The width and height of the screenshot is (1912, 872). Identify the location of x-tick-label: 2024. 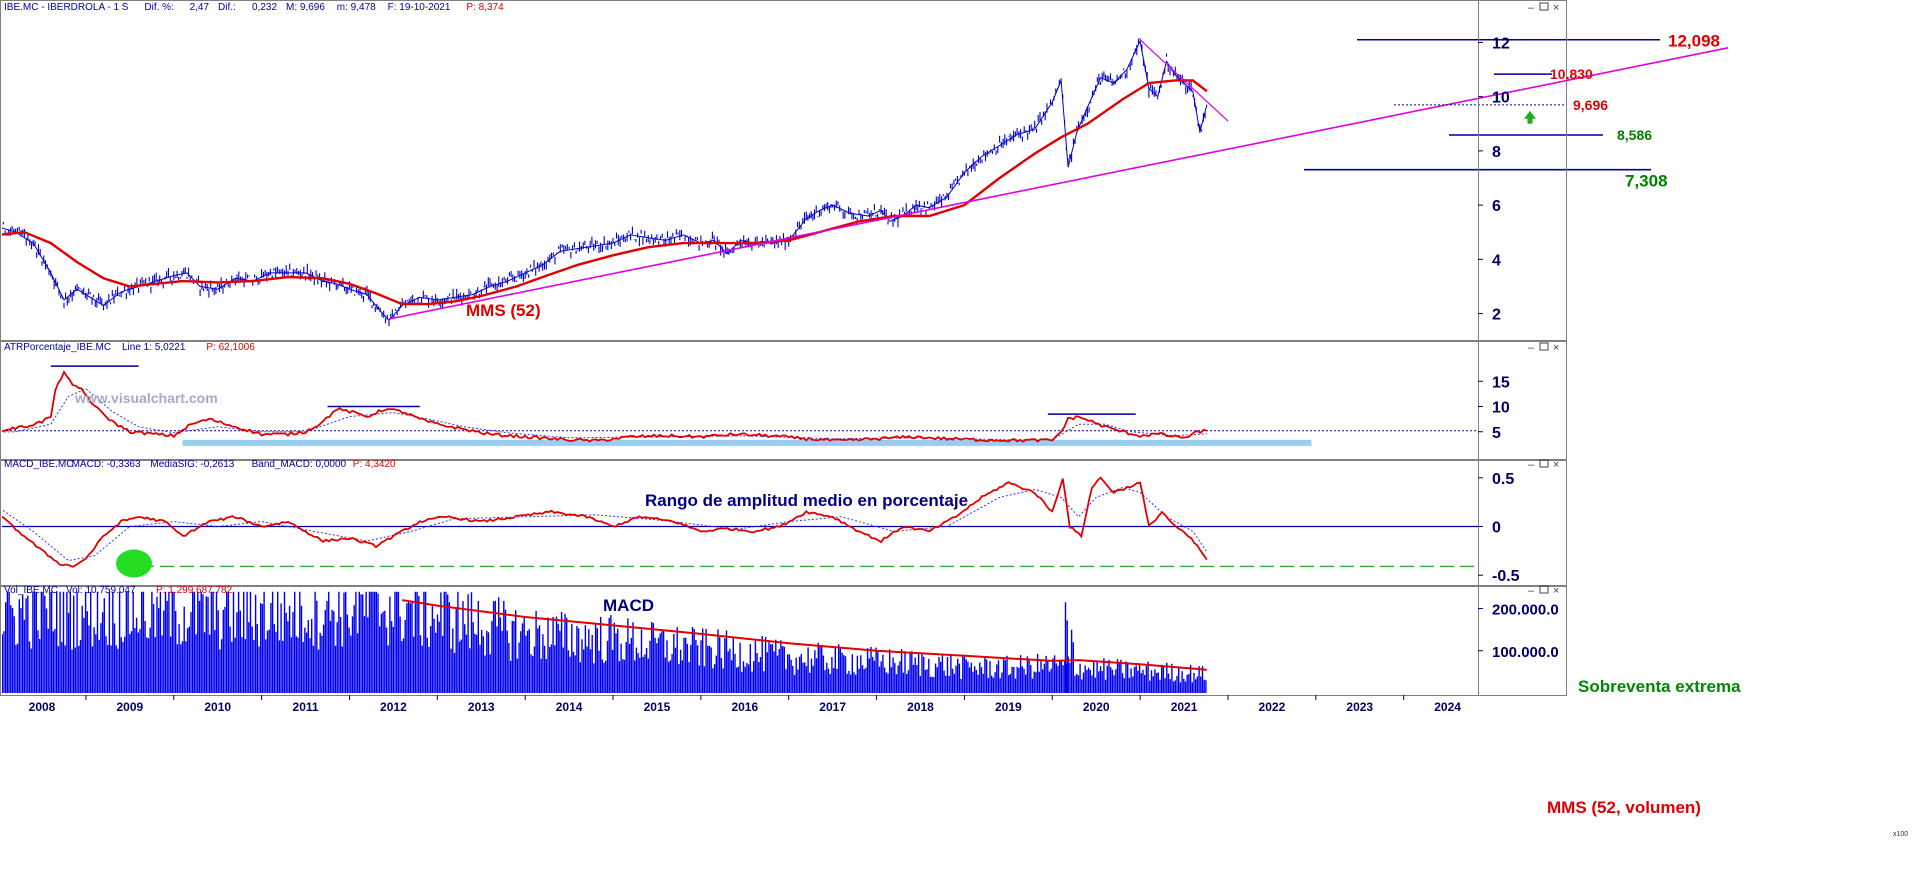
(1447, 707).